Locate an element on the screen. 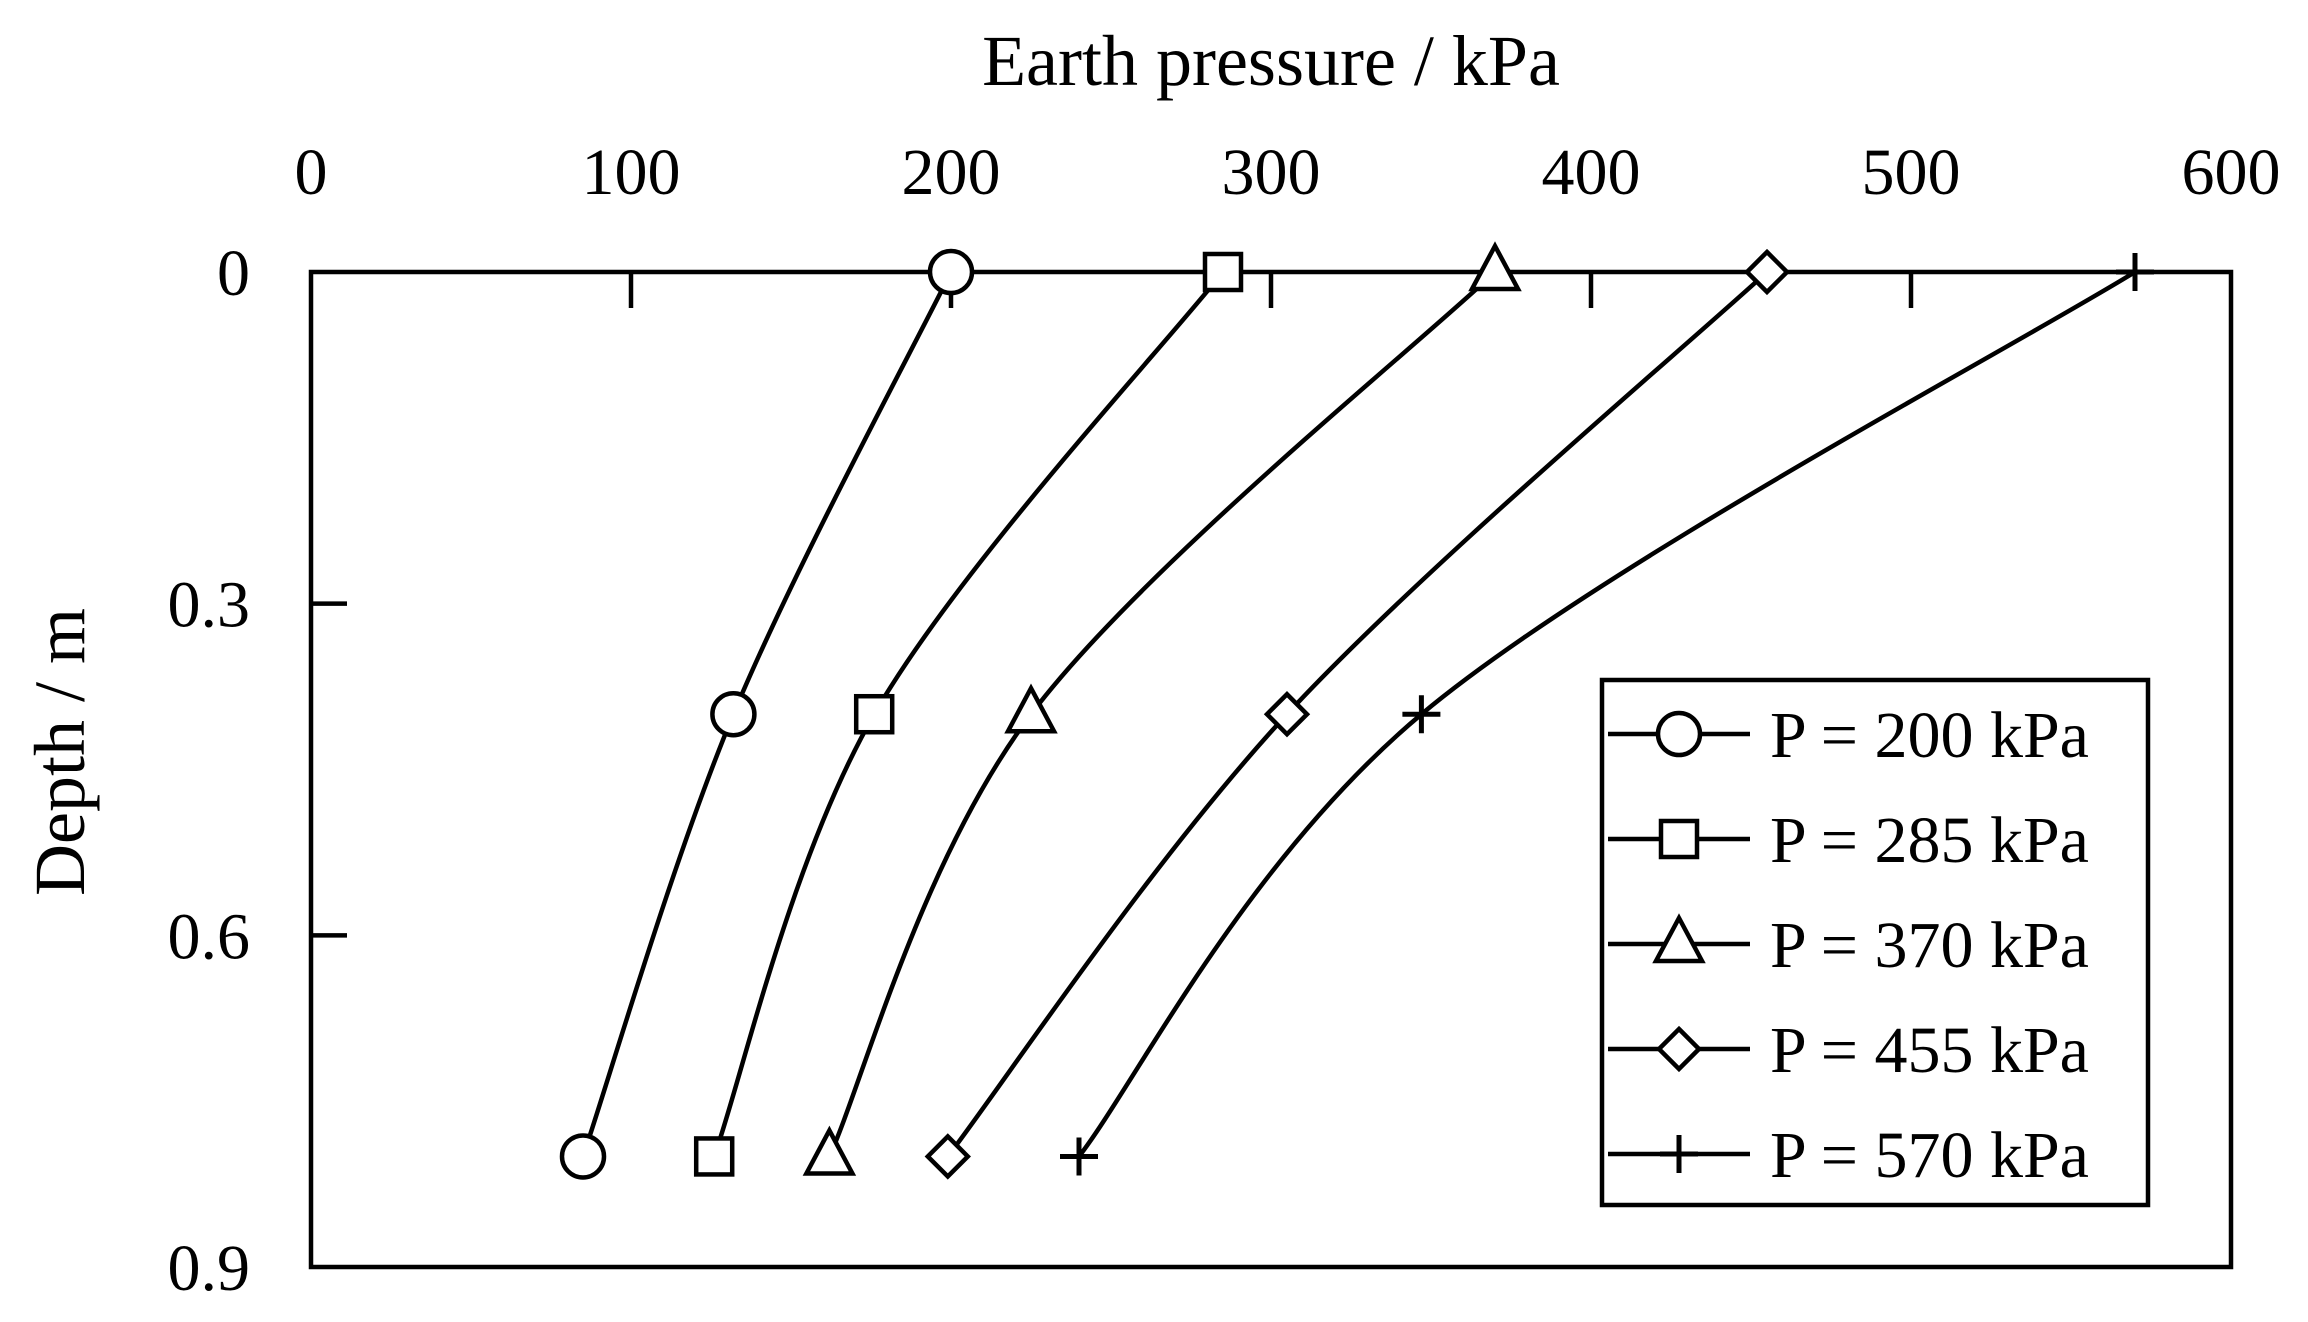  x-tick-label: 300 is located at coordinates (1271, 172).